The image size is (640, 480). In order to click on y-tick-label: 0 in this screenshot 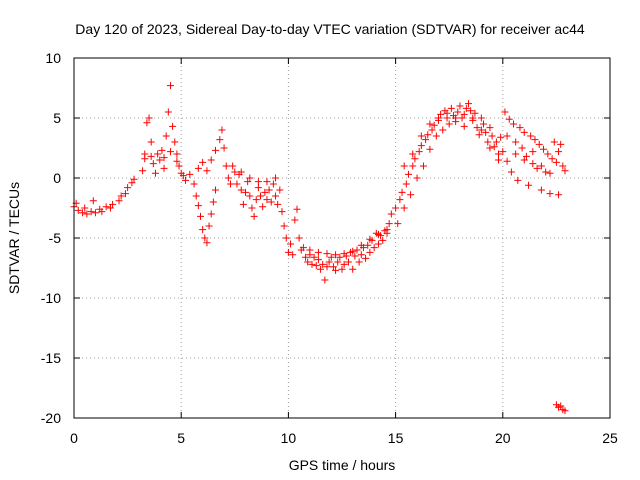, I will do `click(57, 178)`.